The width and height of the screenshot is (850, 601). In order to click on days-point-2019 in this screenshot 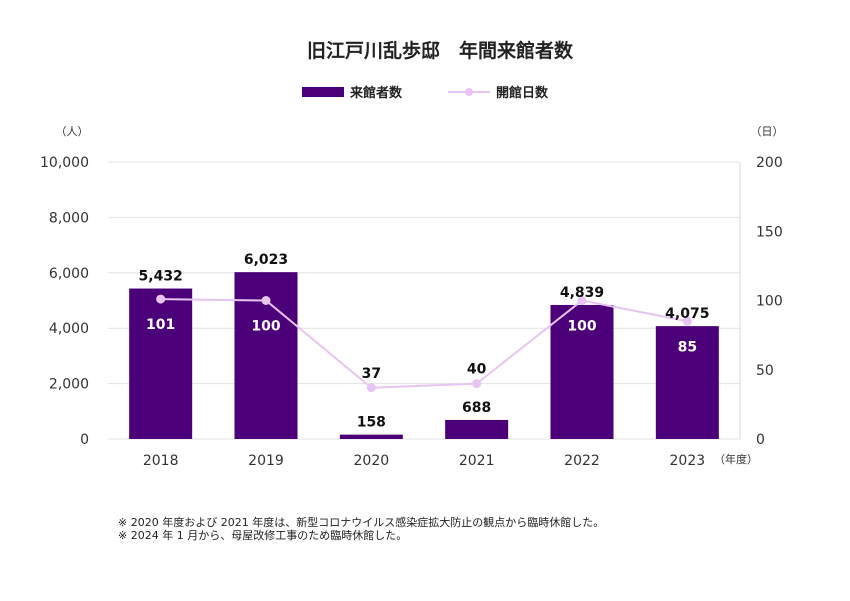, I will do `click(266, 300)`.